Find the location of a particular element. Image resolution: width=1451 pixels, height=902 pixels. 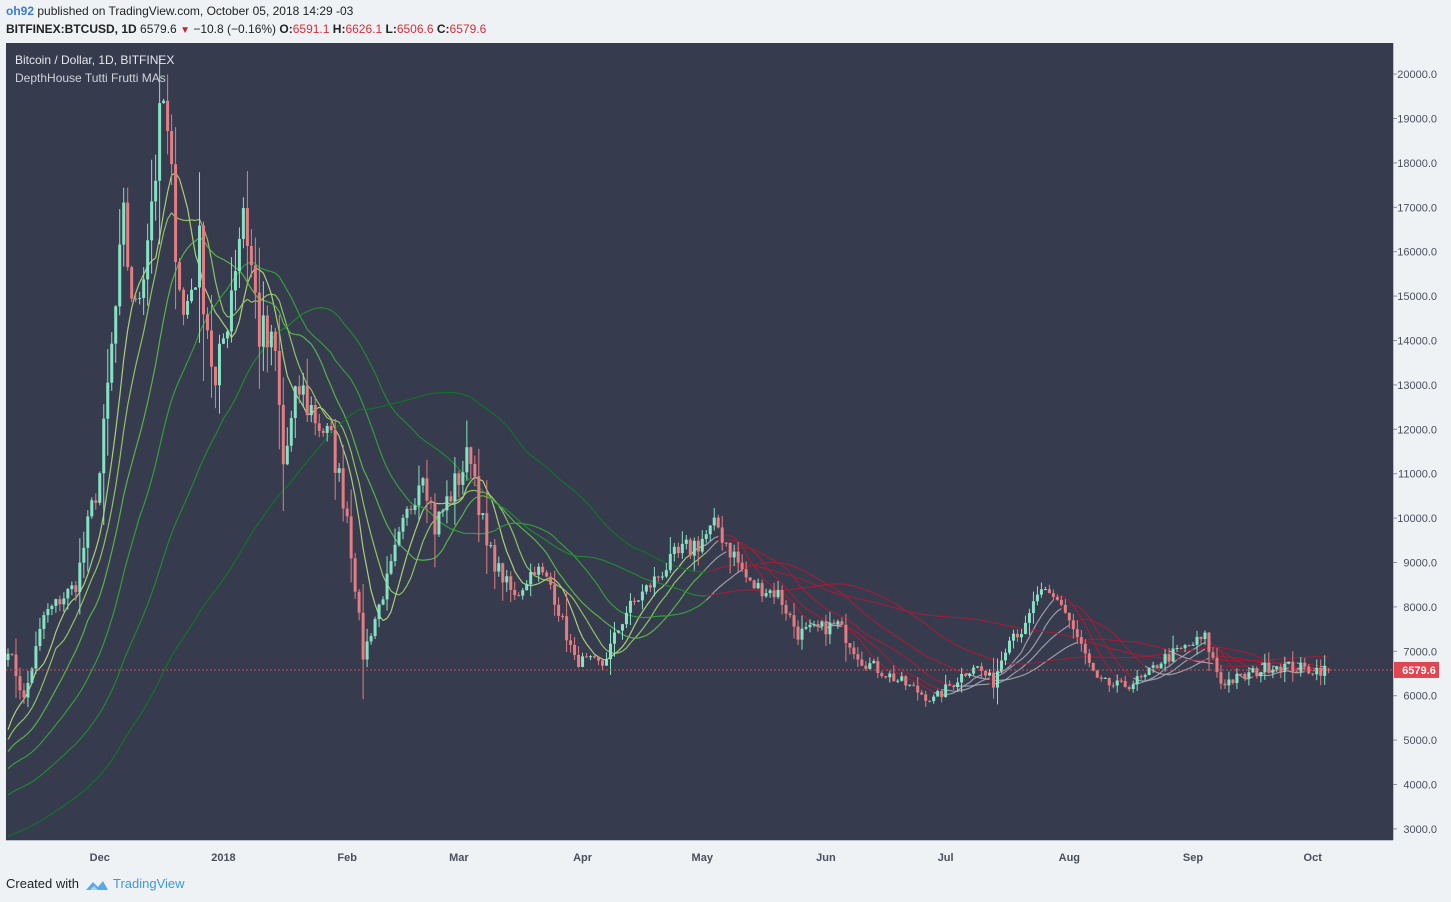

y-tick-label: 3000.0 is located at coordinates (1420, 830).